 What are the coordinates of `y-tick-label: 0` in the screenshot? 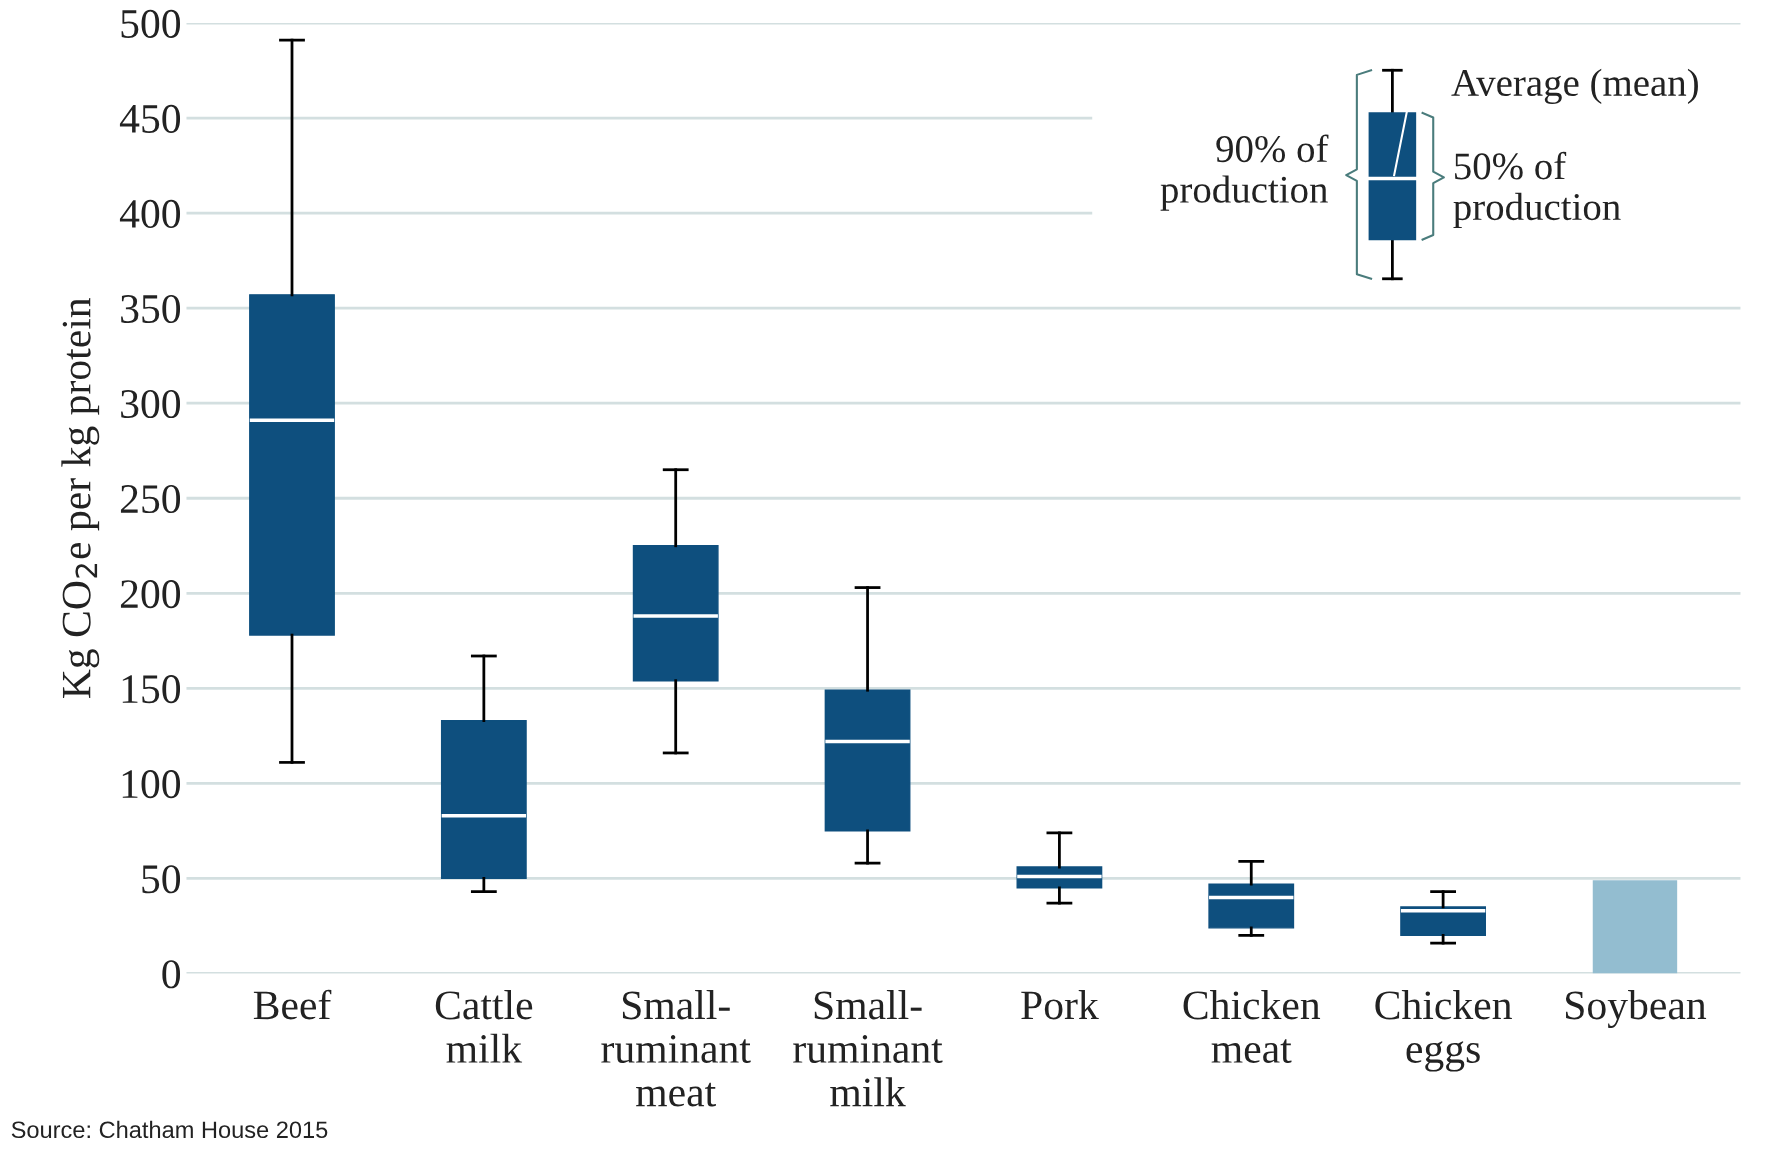 It's located at (171, 974).